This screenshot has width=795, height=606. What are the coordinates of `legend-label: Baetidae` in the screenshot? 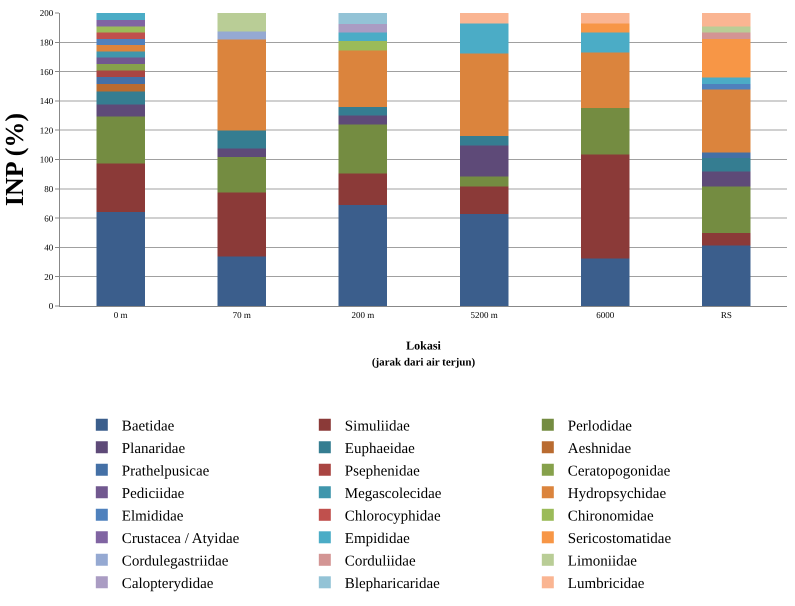 It's located at (148, 426).